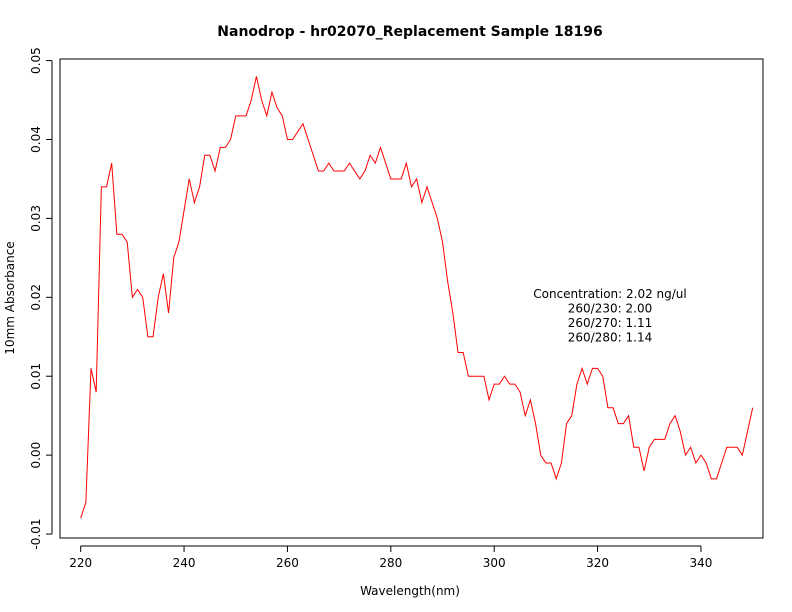 The width and height of the screenshot is (792, 612). I want to click on x-tick-label: 300, so click(494, 563).